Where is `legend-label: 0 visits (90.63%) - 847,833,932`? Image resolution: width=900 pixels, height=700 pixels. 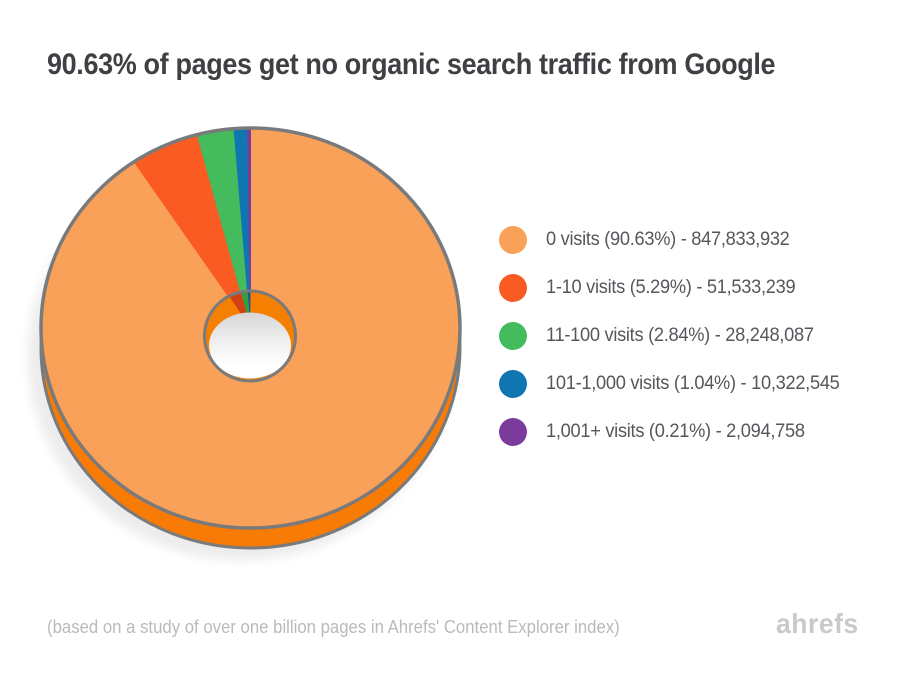
legend-label: 0 visits (90.63%) - 847,833,932 is located at coordinates (668, 239).